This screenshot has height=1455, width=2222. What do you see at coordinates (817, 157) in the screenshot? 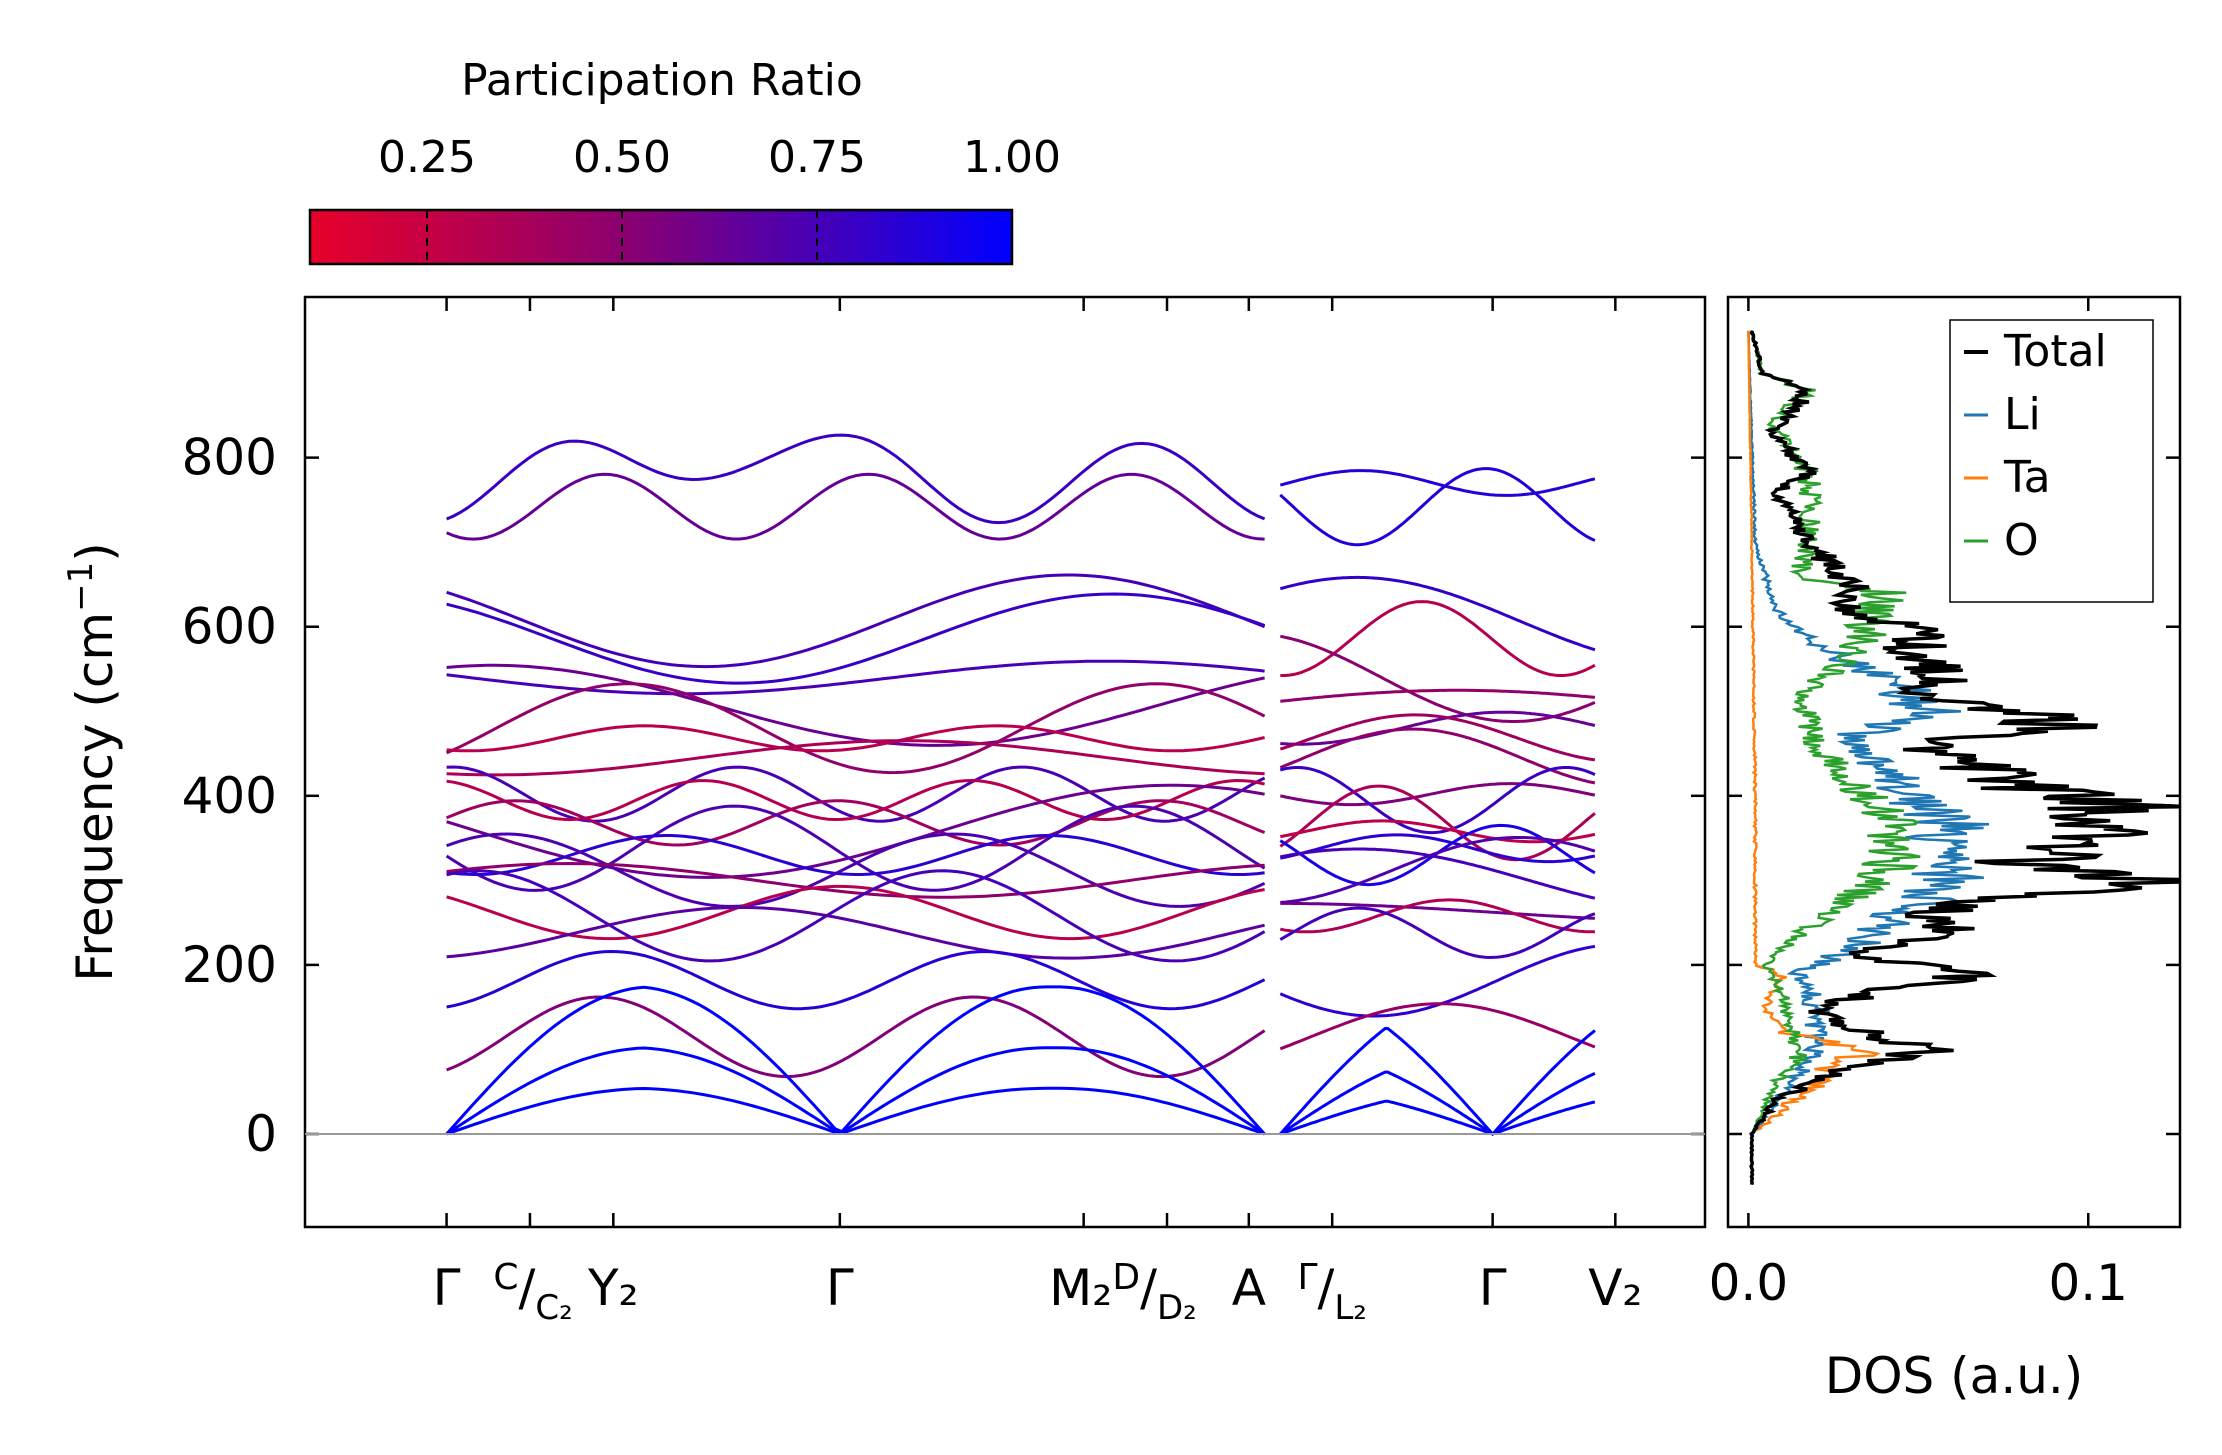
I see `colorbar-tick-label: 0.75` at bounding box center [817, 157].